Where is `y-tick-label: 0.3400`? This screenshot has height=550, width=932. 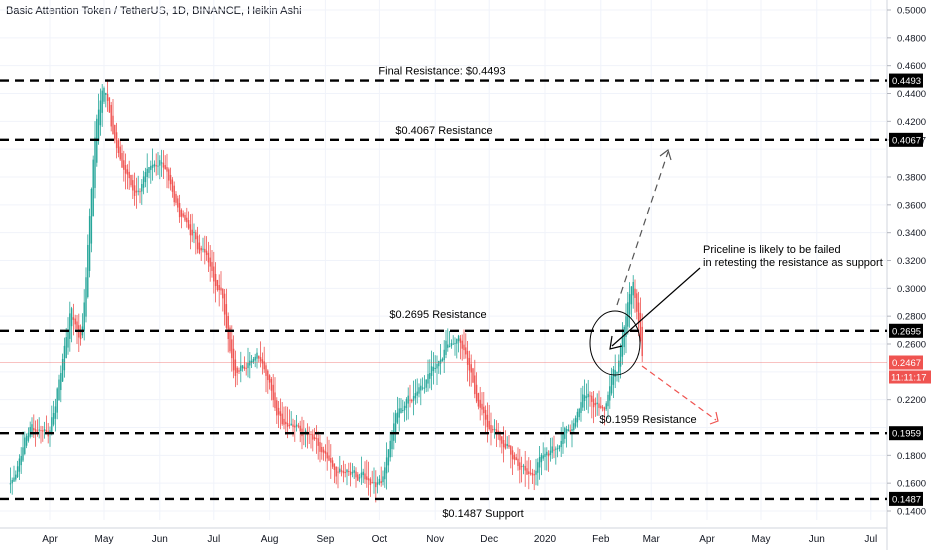
y-tick-label: 0.3400 is located at coordinates (911, 233).